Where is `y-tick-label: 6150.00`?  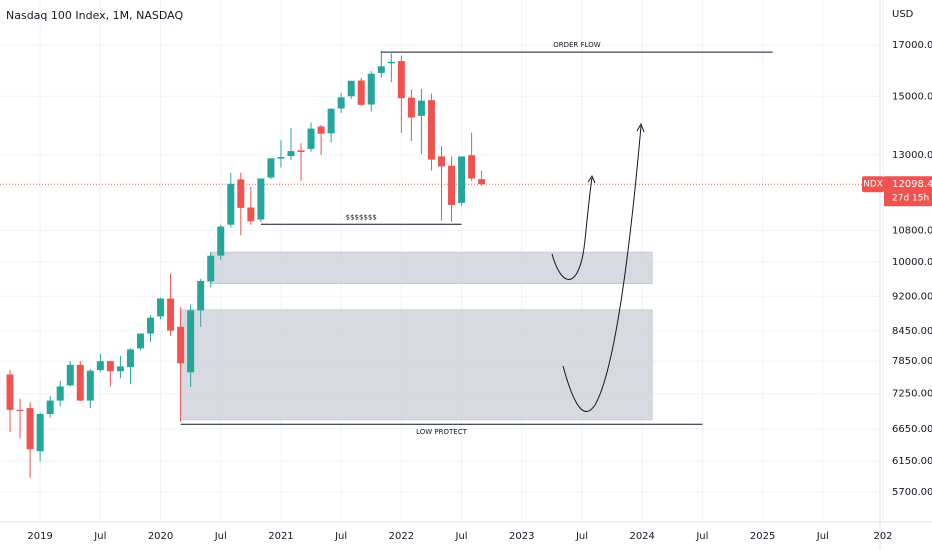 y-tick-label: 6150.00 is located at coordinates (912, 461).